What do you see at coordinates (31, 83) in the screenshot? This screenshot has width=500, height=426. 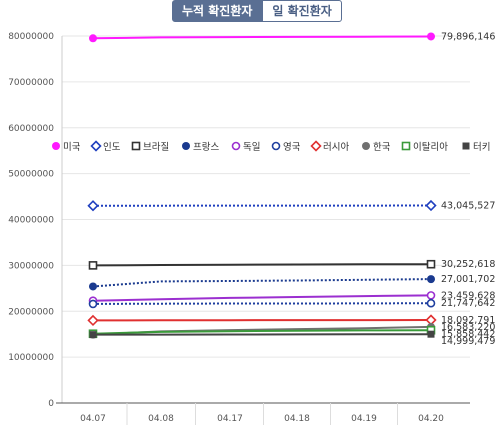 I see `y-tick-label: 70000000` at bounding box center [31, 83].